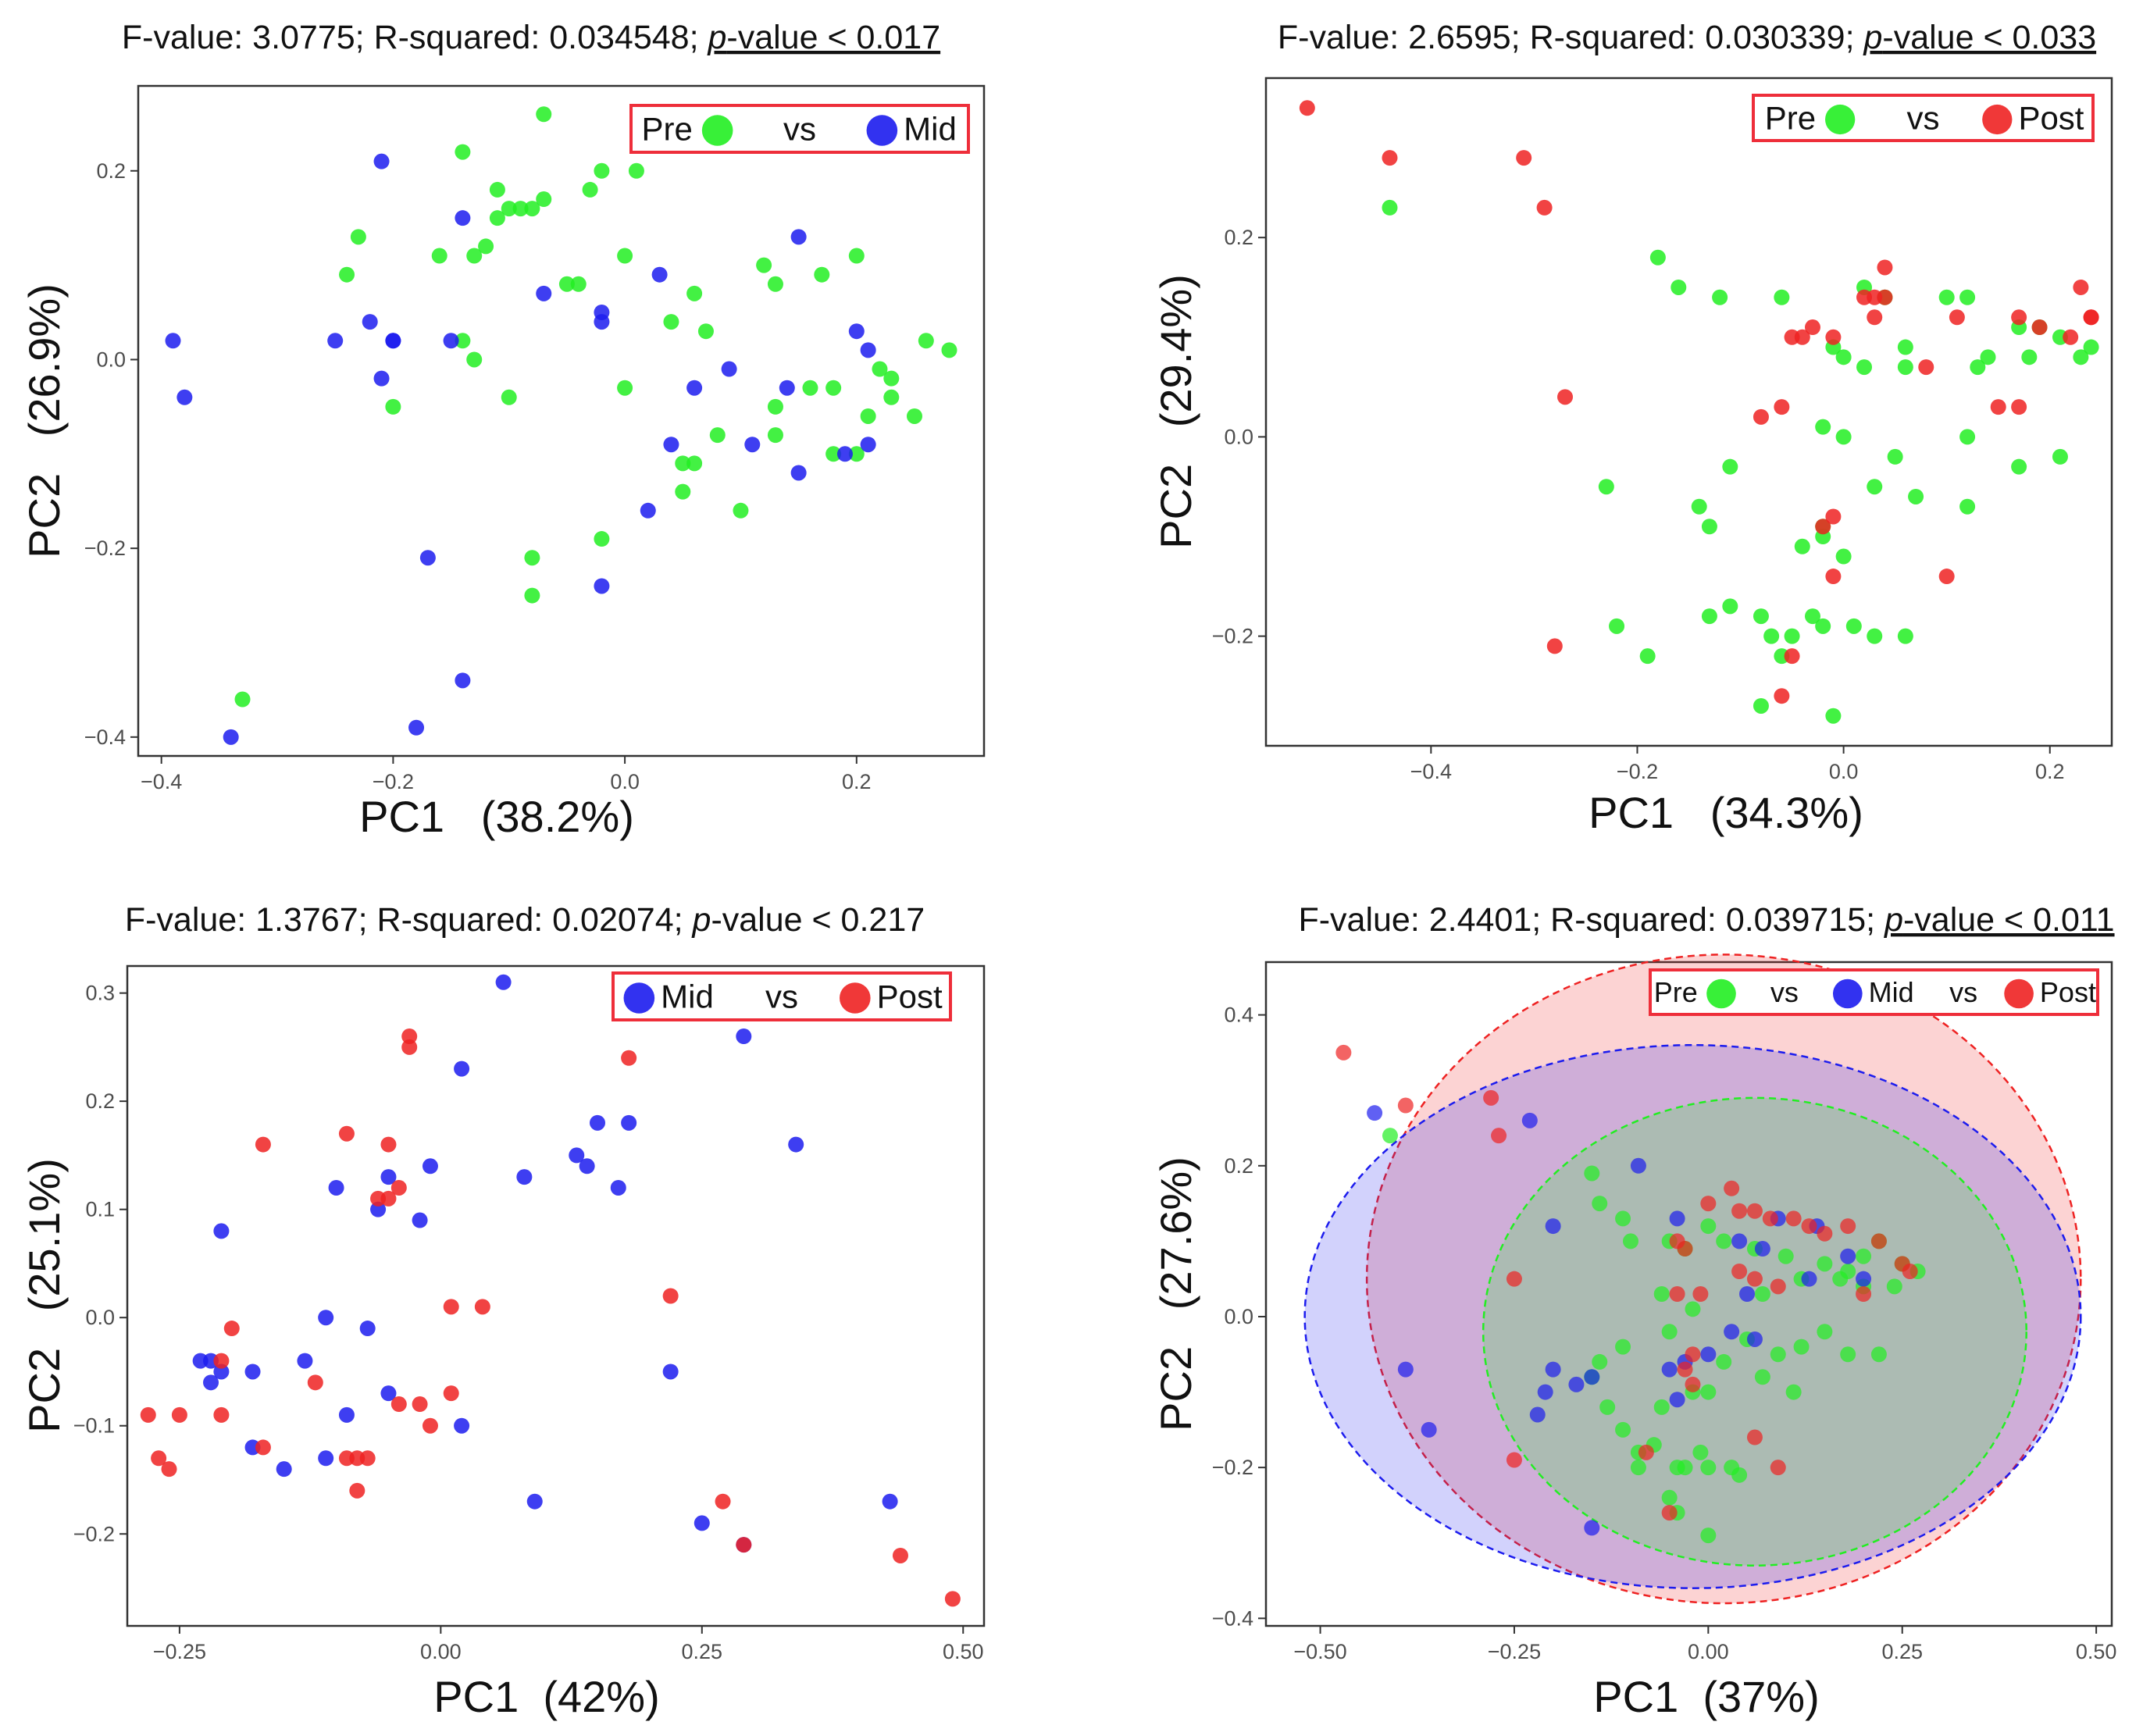 Image resolution: width=2143 pixels, height=1736 pixels. What do you see at coordinates (45, 421) in the screenshot?
I see `y-axis-label: PC2 (26.9%)` at bounding box center [45, 421].